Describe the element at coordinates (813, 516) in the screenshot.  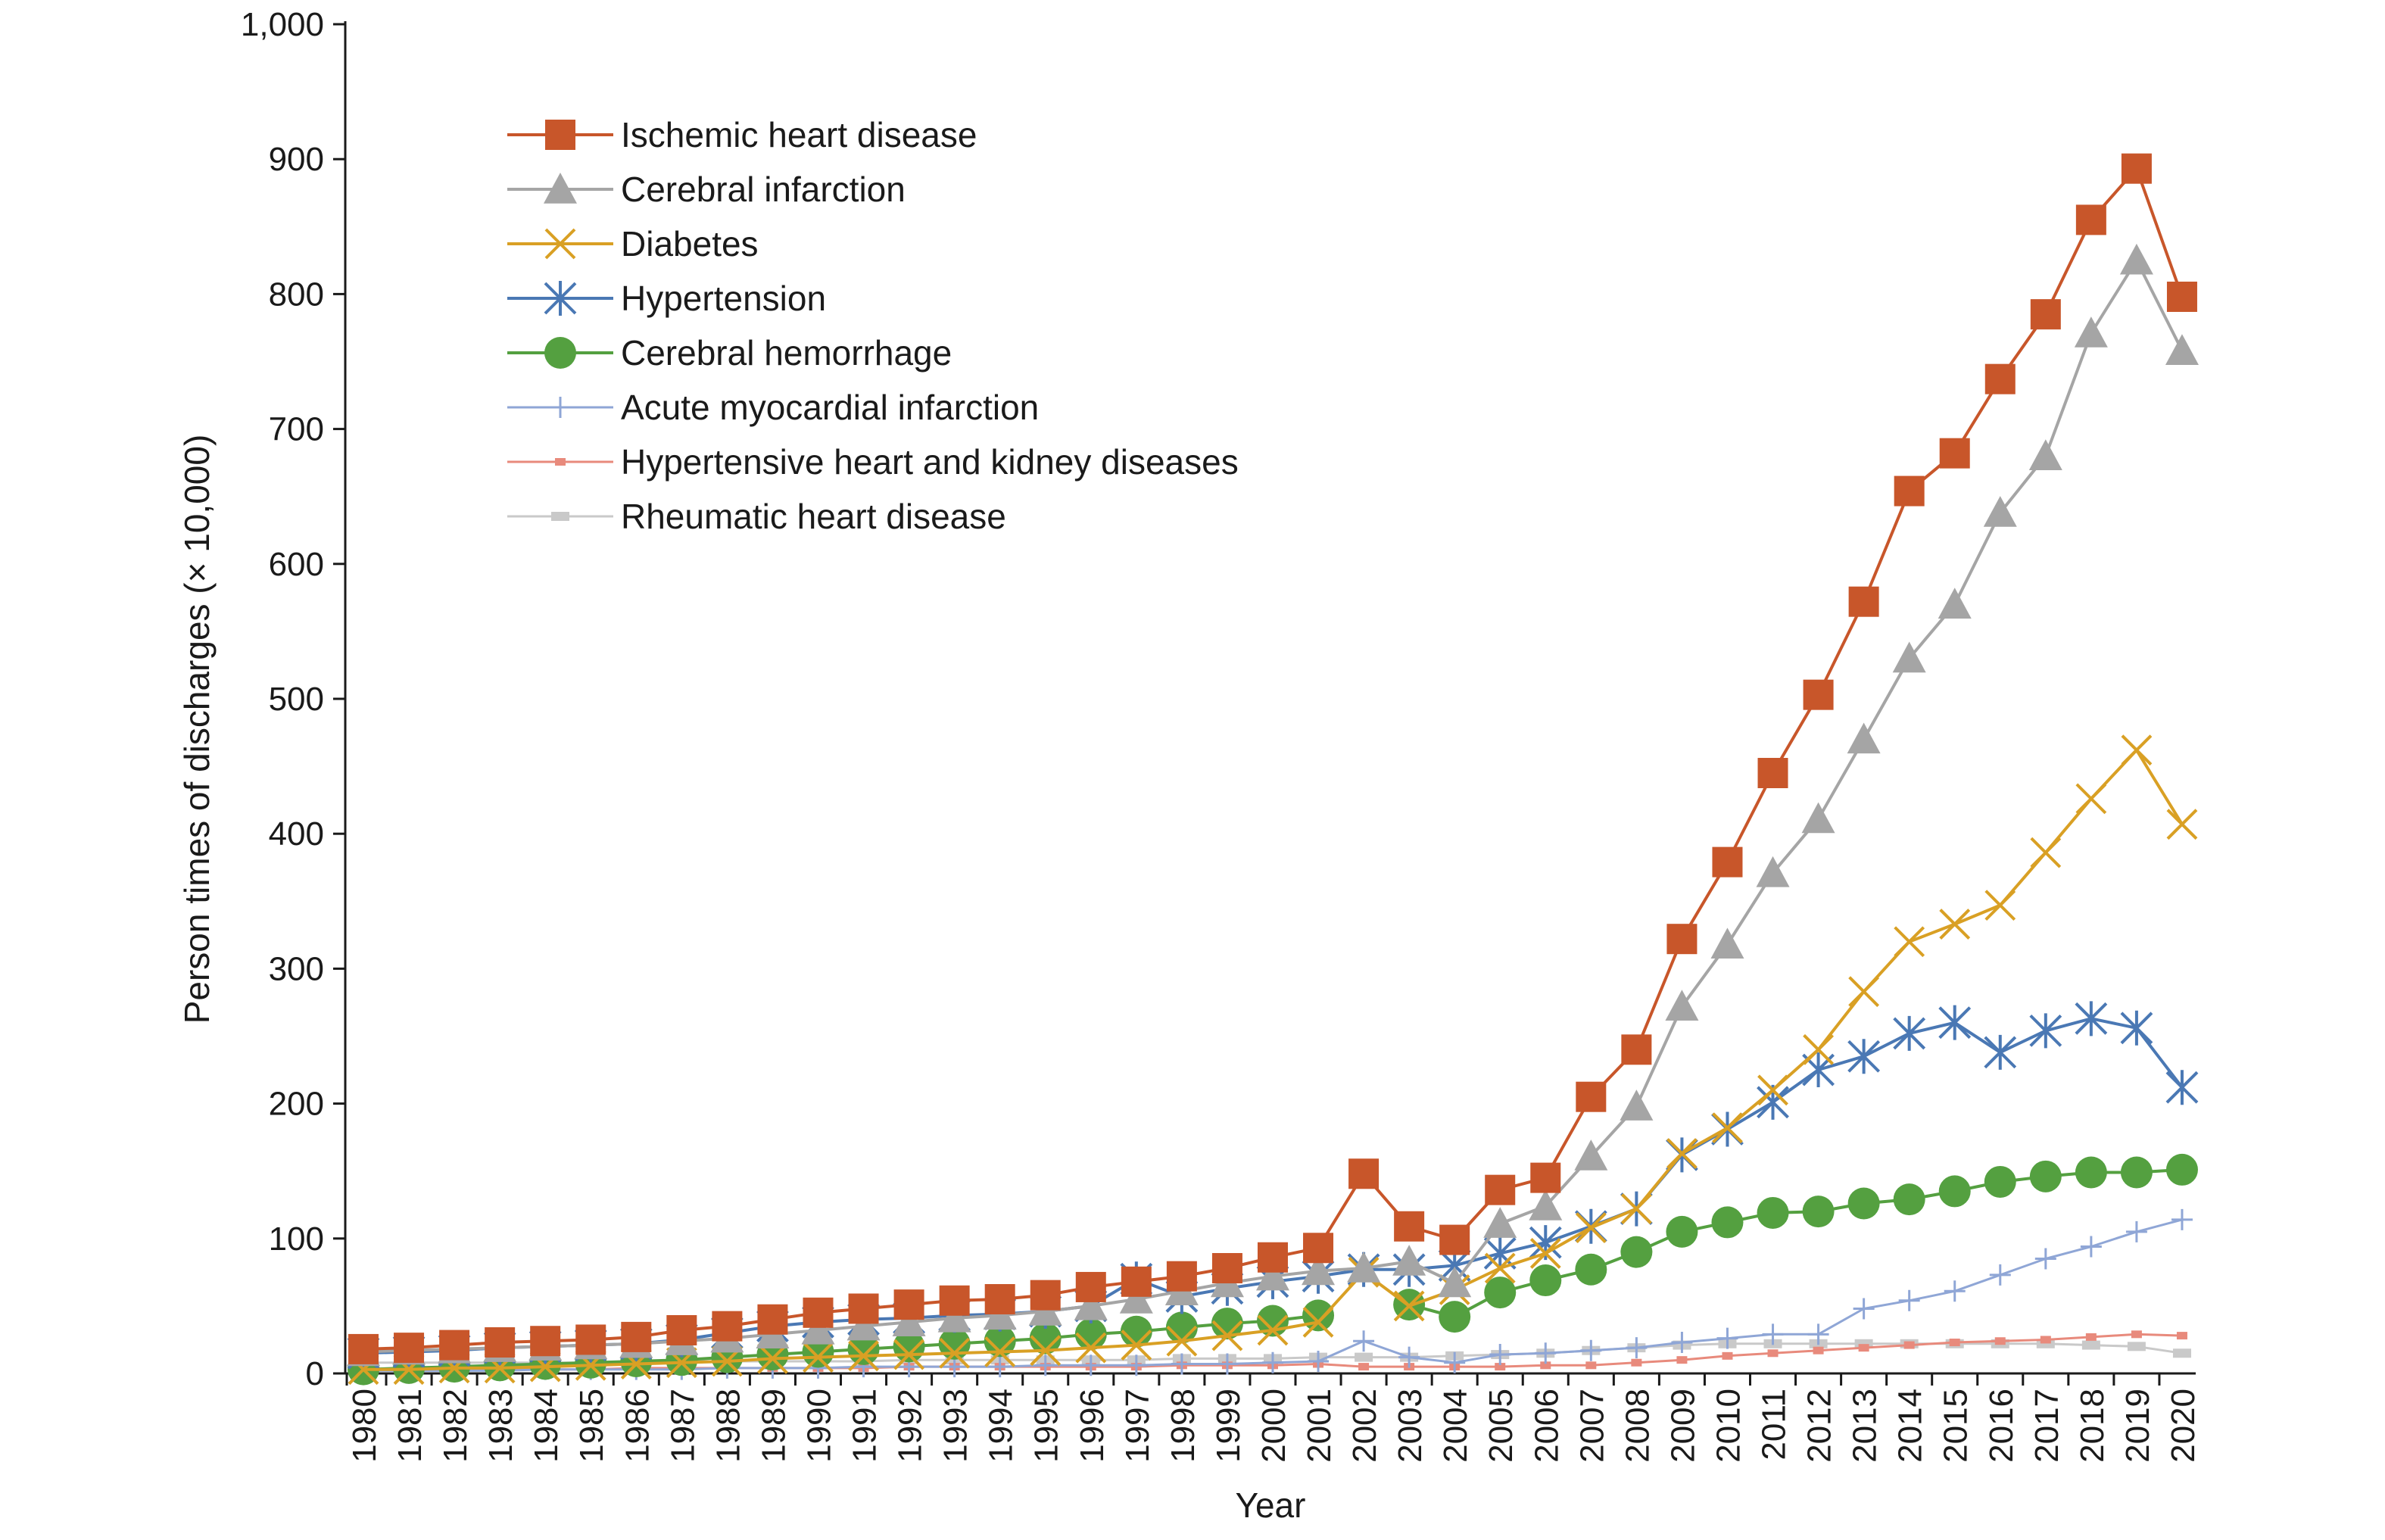
I see `legend-label: Rheumatic heart disease` at that location.